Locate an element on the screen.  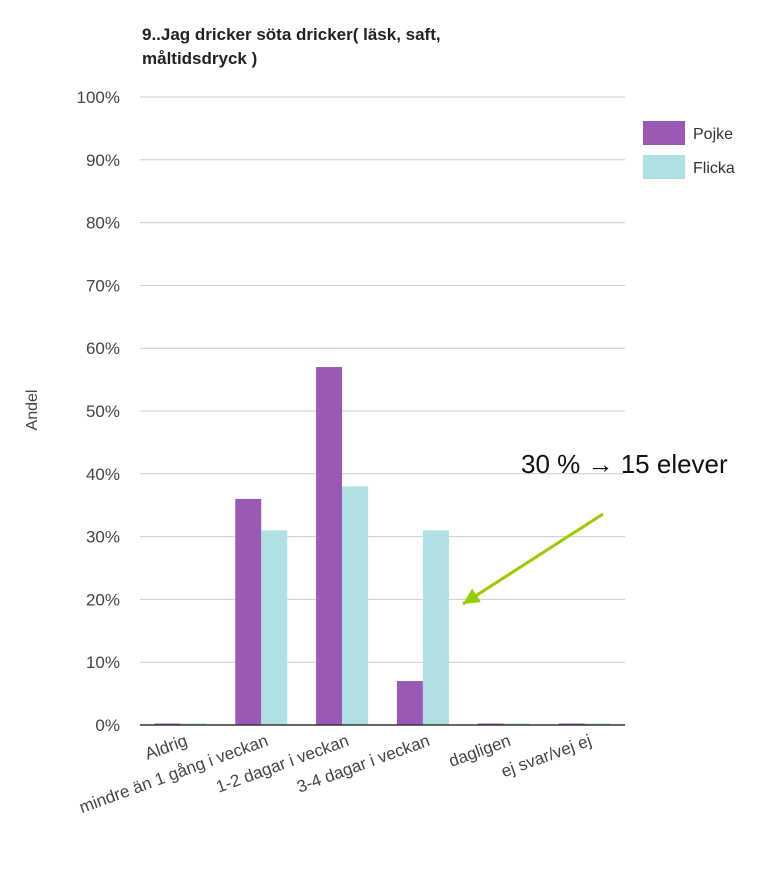
legend-swatch-pojke is located at coordinates (664, 133).